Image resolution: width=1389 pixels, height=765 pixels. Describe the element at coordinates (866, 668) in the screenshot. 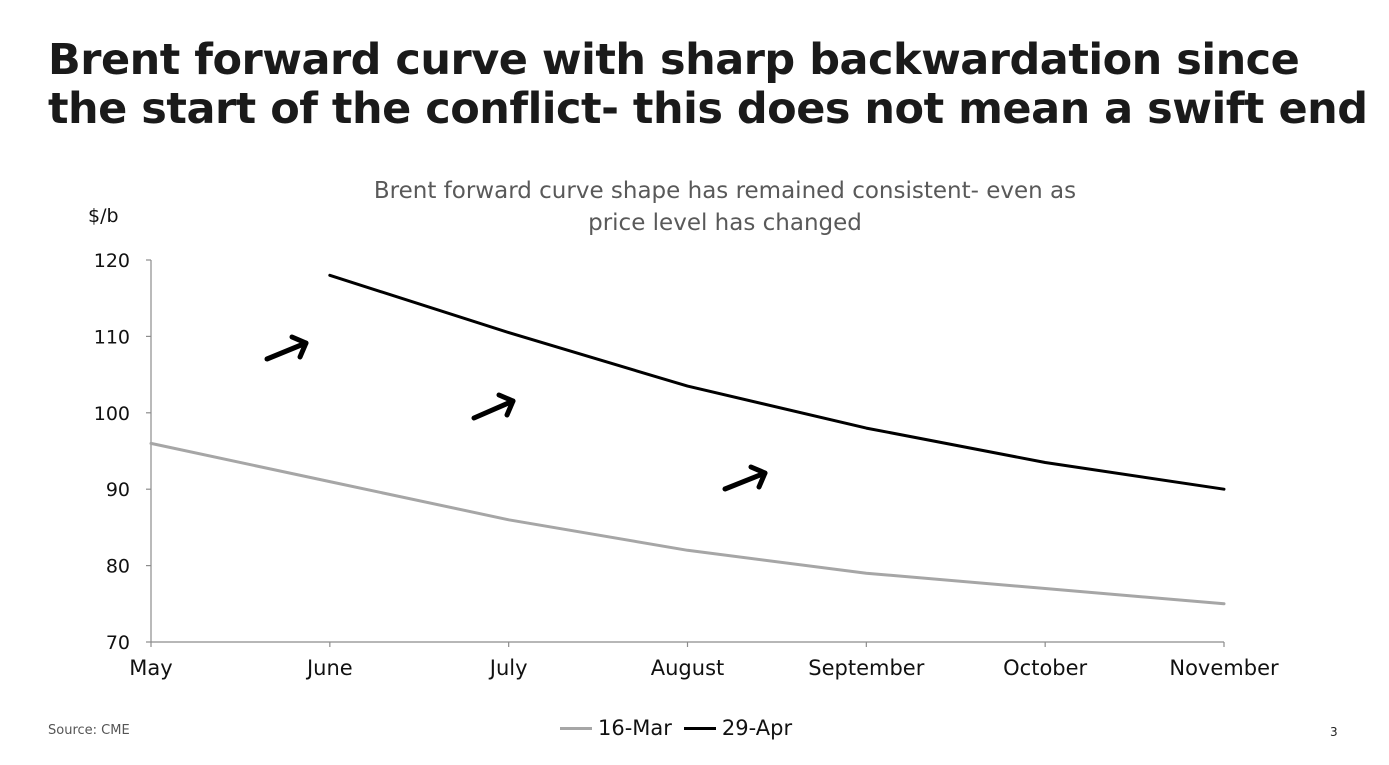

I see `x-tick-label: September` at that location.